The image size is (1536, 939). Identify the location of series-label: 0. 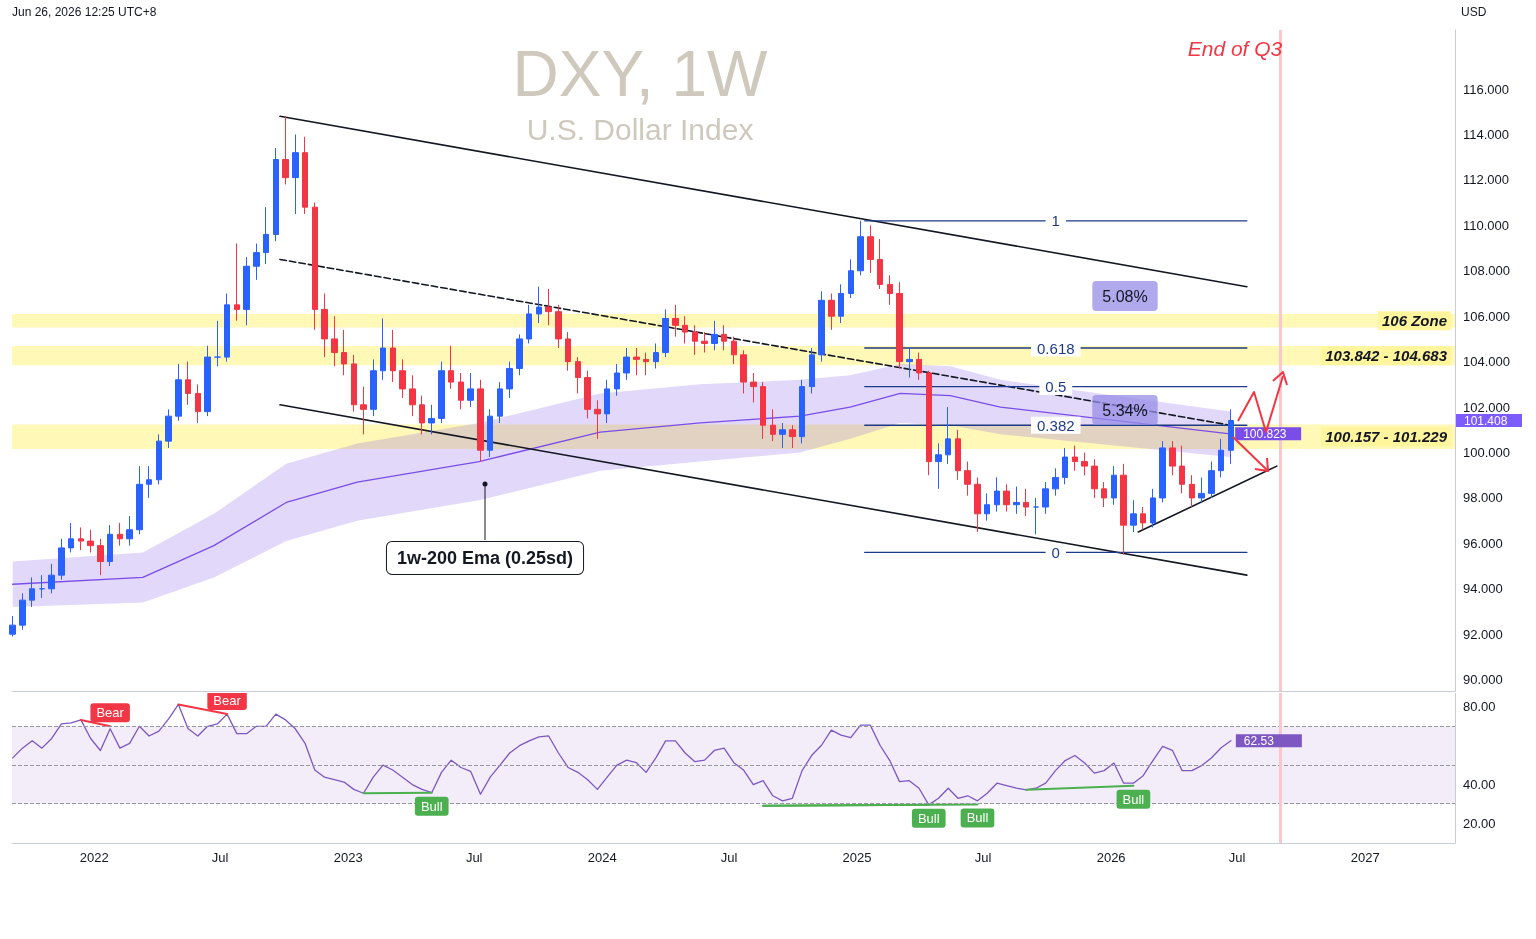
(1055, 552).